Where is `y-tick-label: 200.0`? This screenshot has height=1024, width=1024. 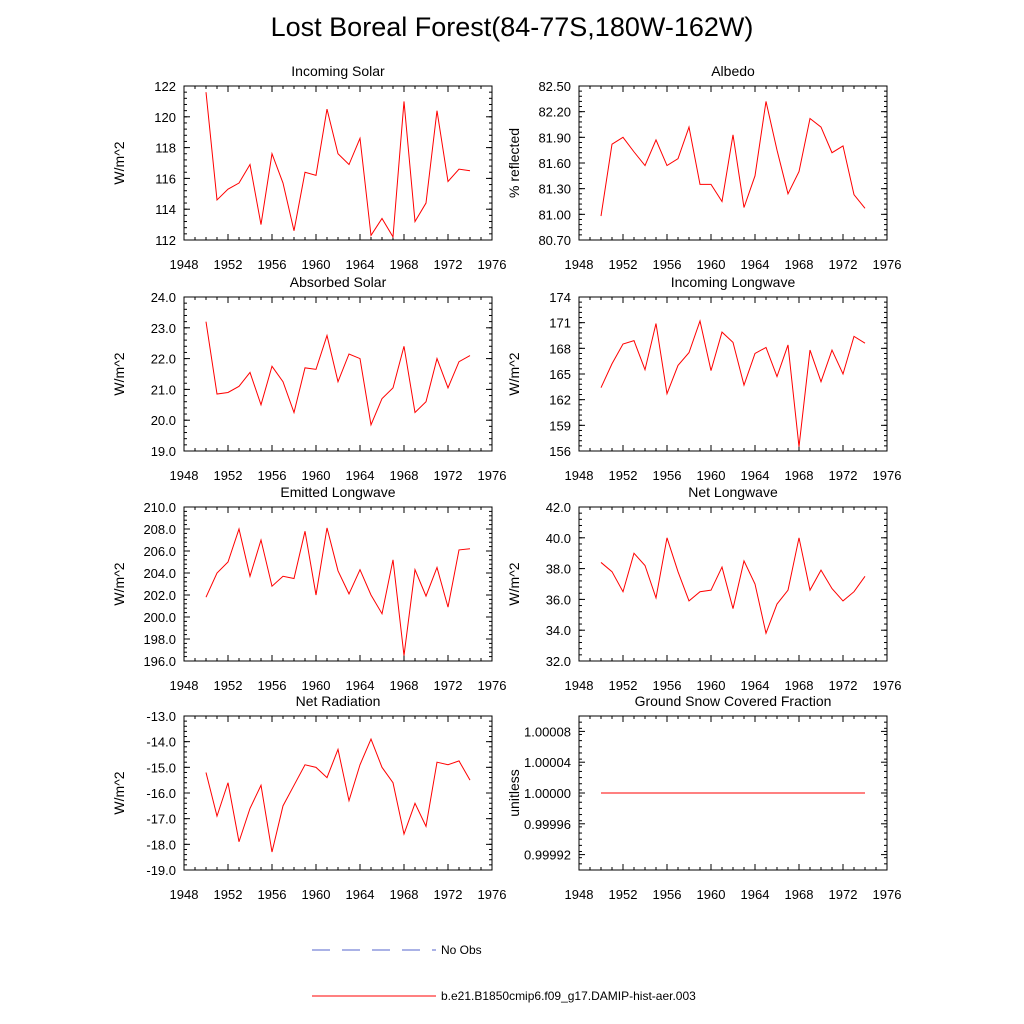
y-tick-label: 200.0 is located at coordinates (159, 617).